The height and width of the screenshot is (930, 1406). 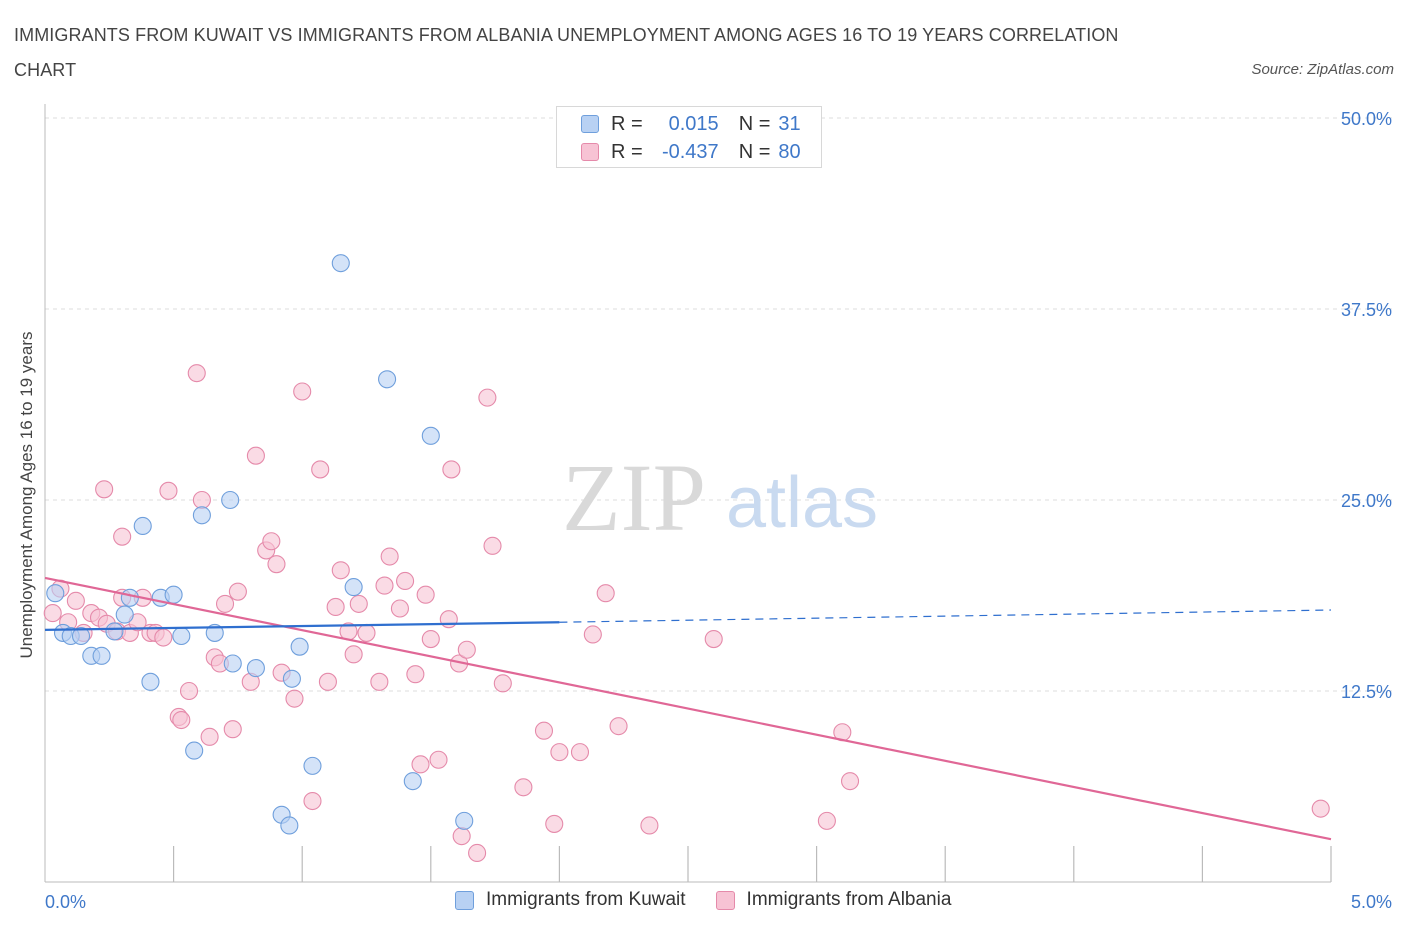 I want to click on legend-item-albania: Immigrants from Albania, so click(x=833, y=900).